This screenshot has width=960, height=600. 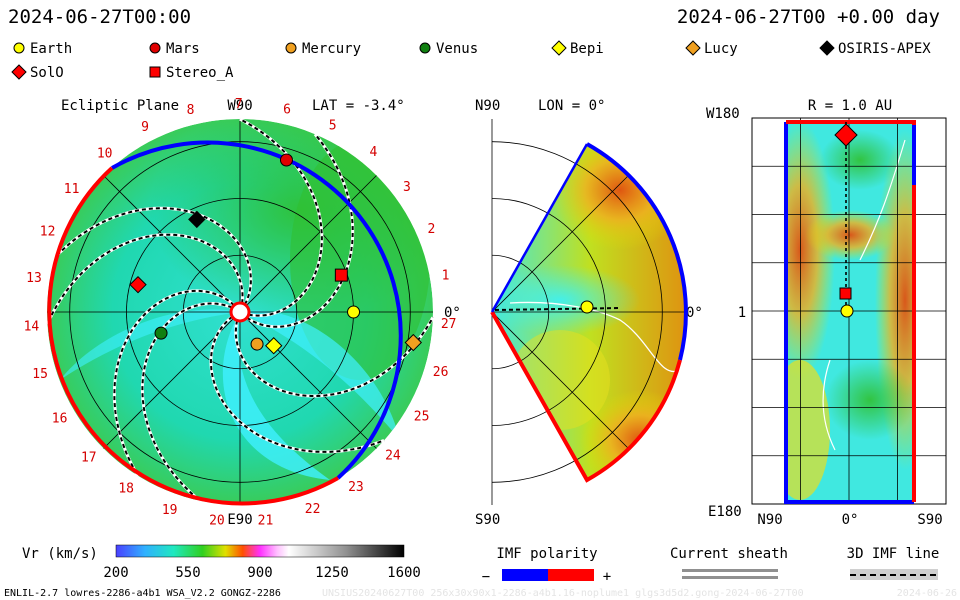 I want to click on carrington-tick-12: 12, so click(x=48, y=231).